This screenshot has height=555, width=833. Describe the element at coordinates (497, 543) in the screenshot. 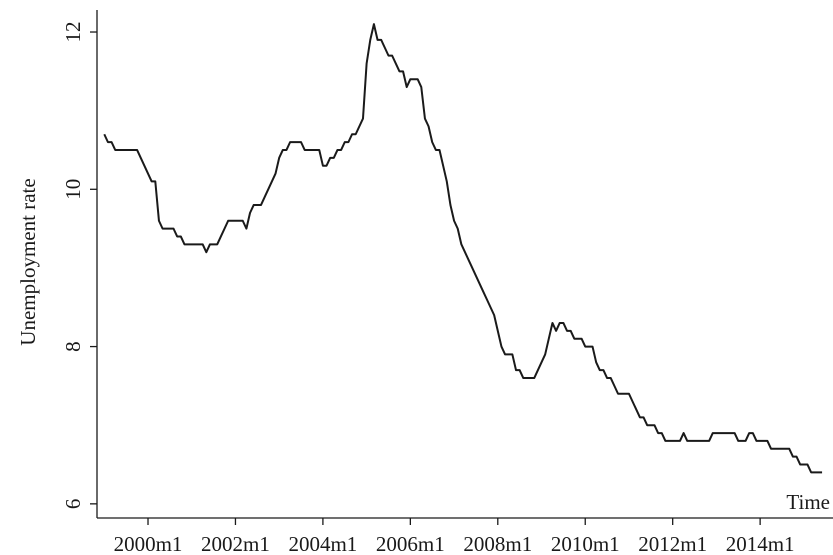

I see `x-tick-label: 2008m1` at that location.